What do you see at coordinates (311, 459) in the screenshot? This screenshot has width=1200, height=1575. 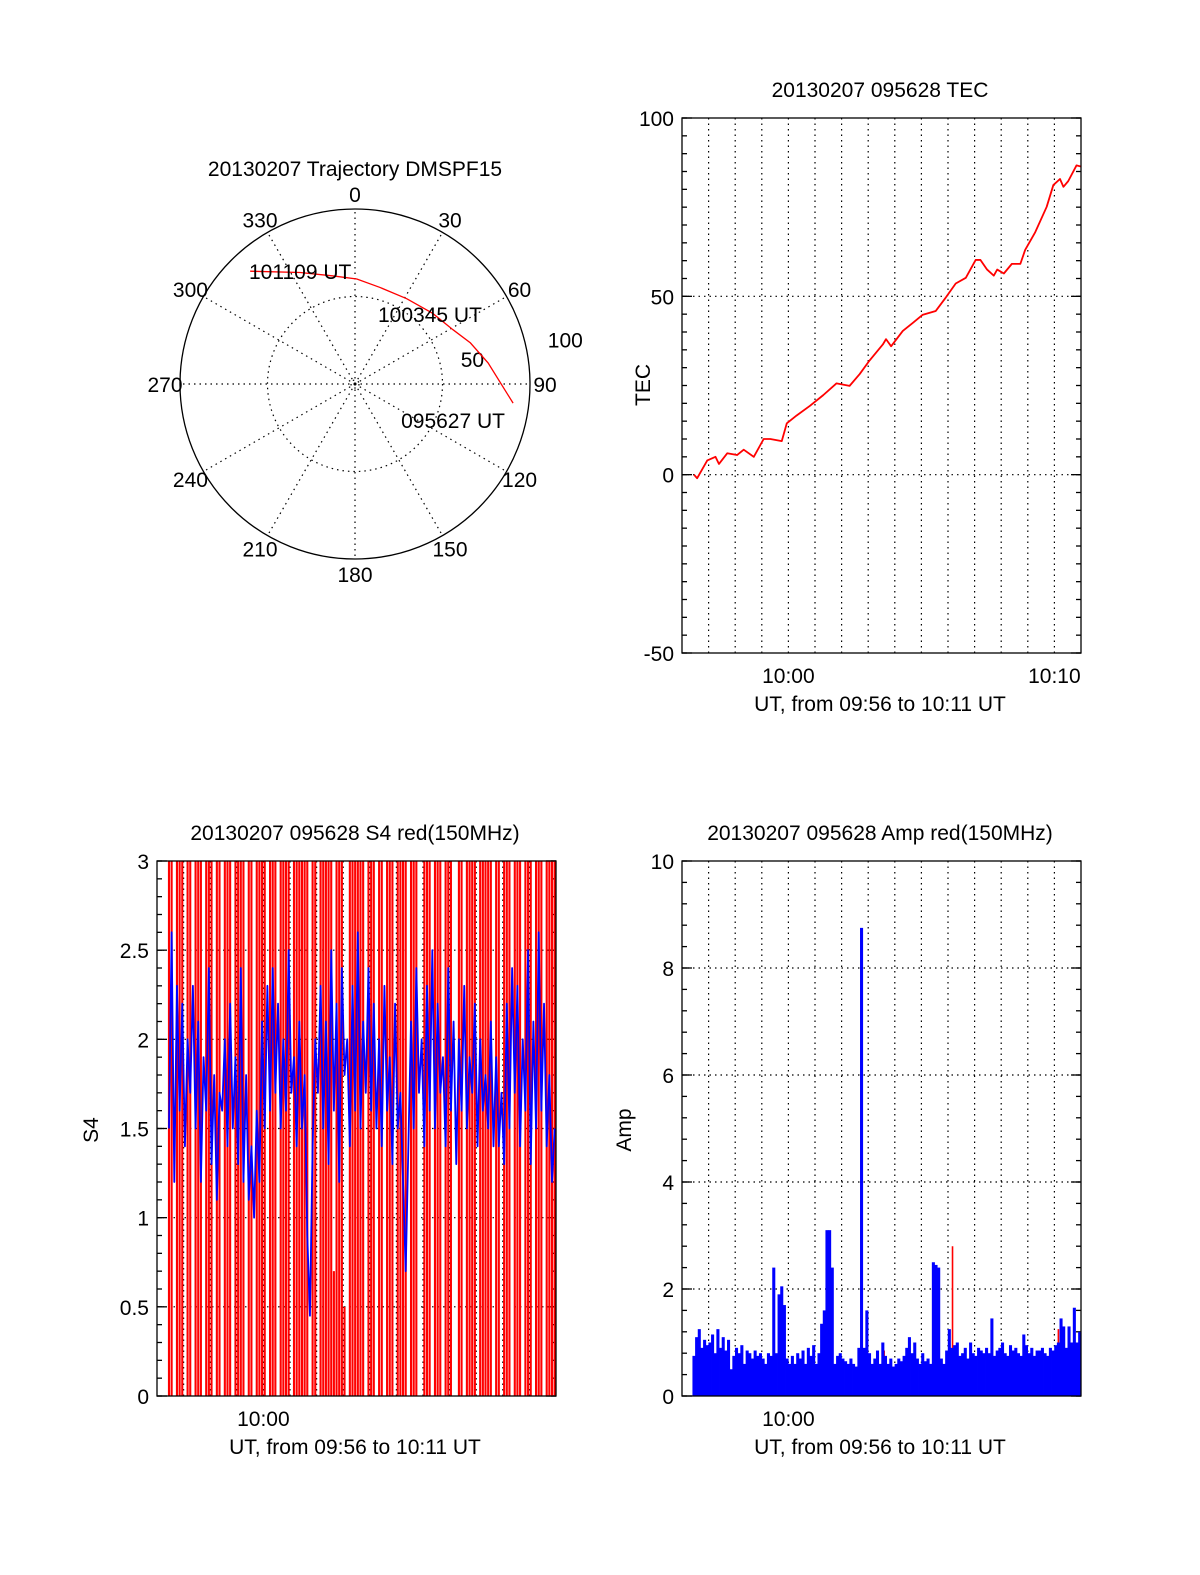 I see `polar-spoke` at bounding box center [311, 459].